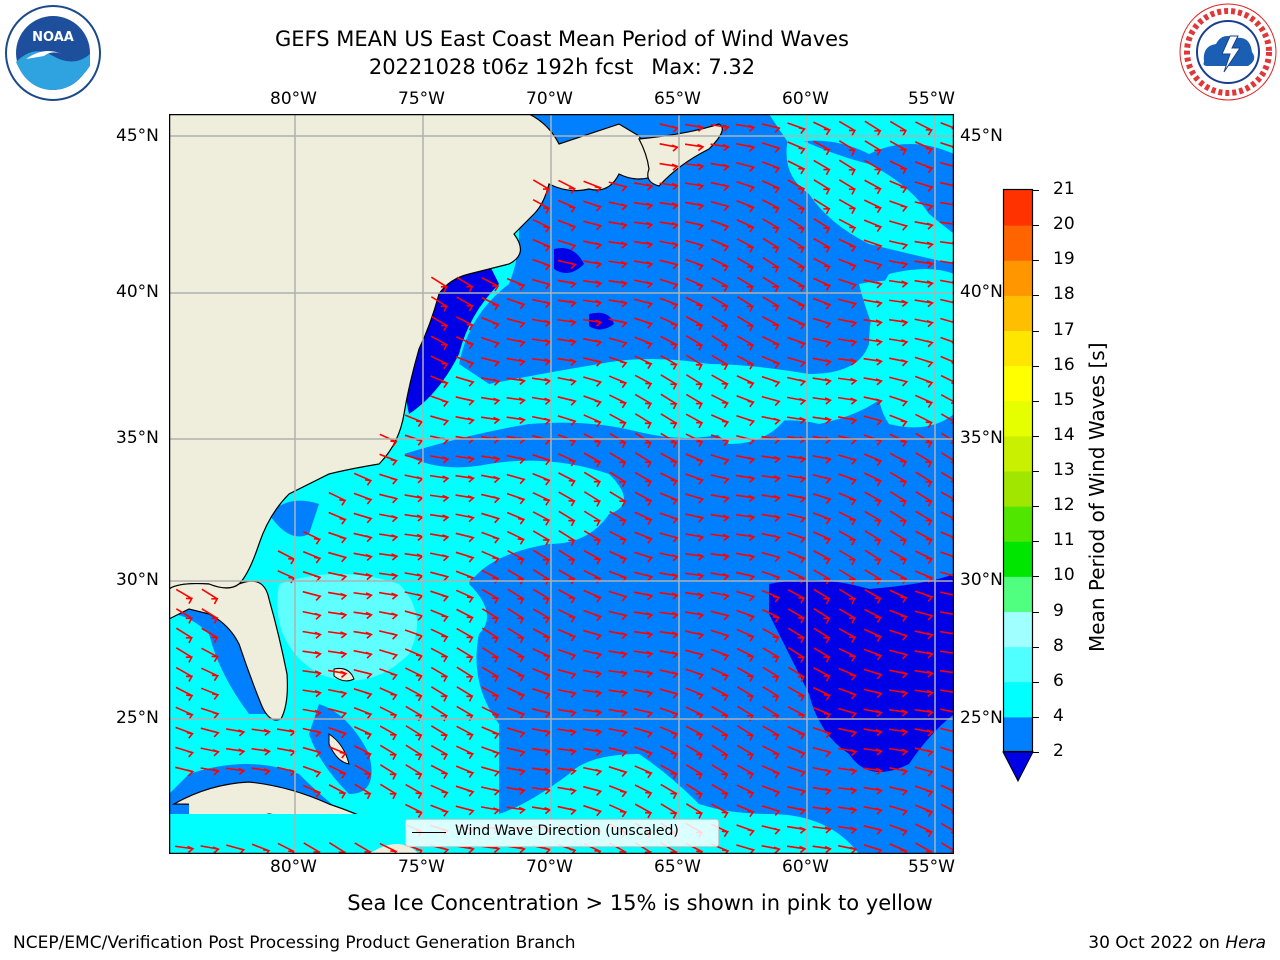 The image size is (1280, 960). I want to click on lat-label-left: 30°N, so click(137, 580).